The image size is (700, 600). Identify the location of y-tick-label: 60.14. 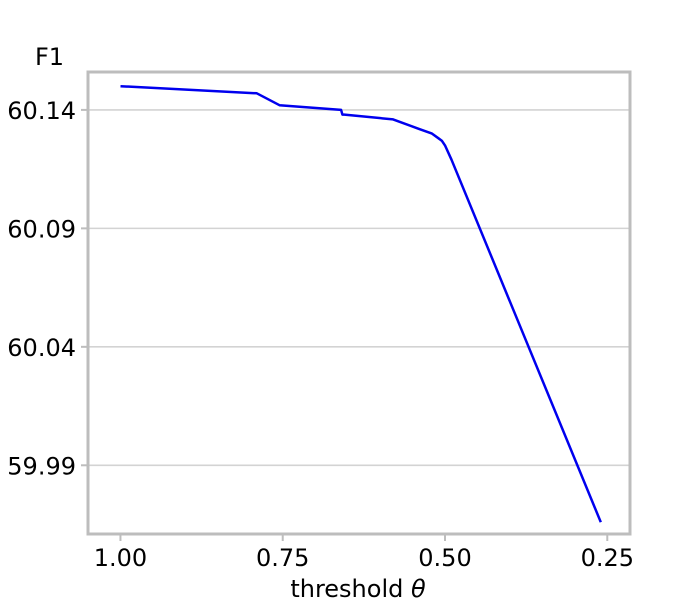
(41, 111).